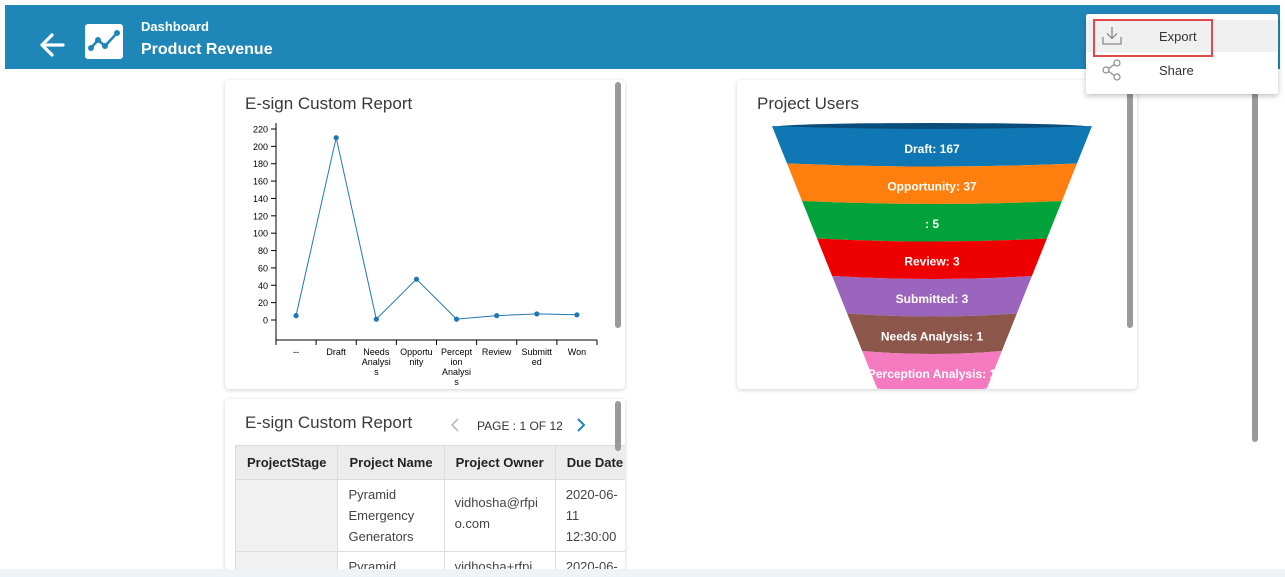  Describe the element at coordinates (1176, 70) in the screenshot. I see `share-label: Share` at that location.